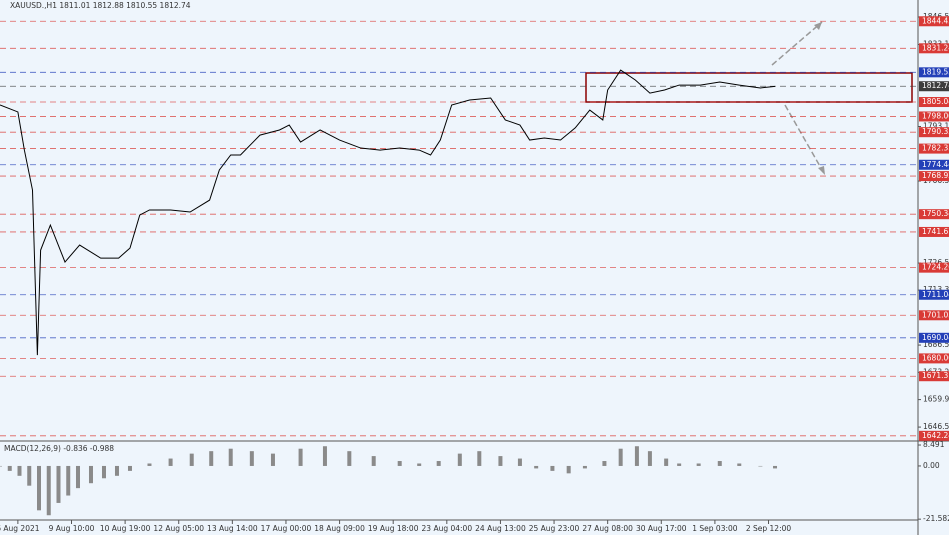 The width and height of the screenshot is (949, 535). What do you see at coordinates (72, 528) in the screenshot?
I see `x-tick-label: 9 Aug 10:00` at bounding box center [72, 528].